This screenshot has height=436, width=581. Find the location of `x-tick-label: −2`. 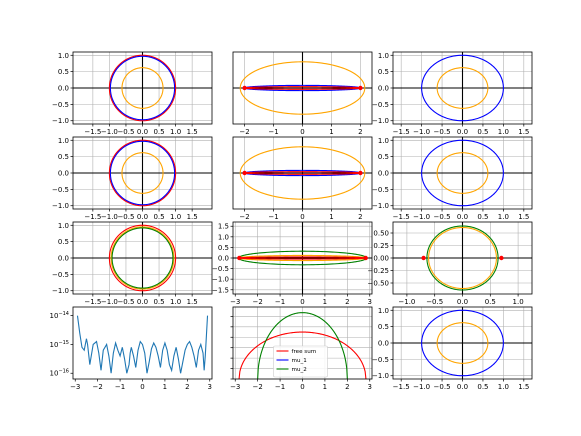

x-tick-label: −2 is located at coordinates (244, 217).